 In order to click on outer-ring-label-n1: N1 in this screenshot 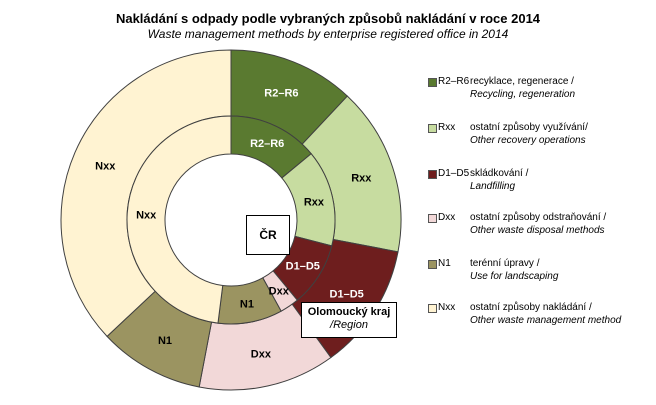, I will do `click(165, 341)`.